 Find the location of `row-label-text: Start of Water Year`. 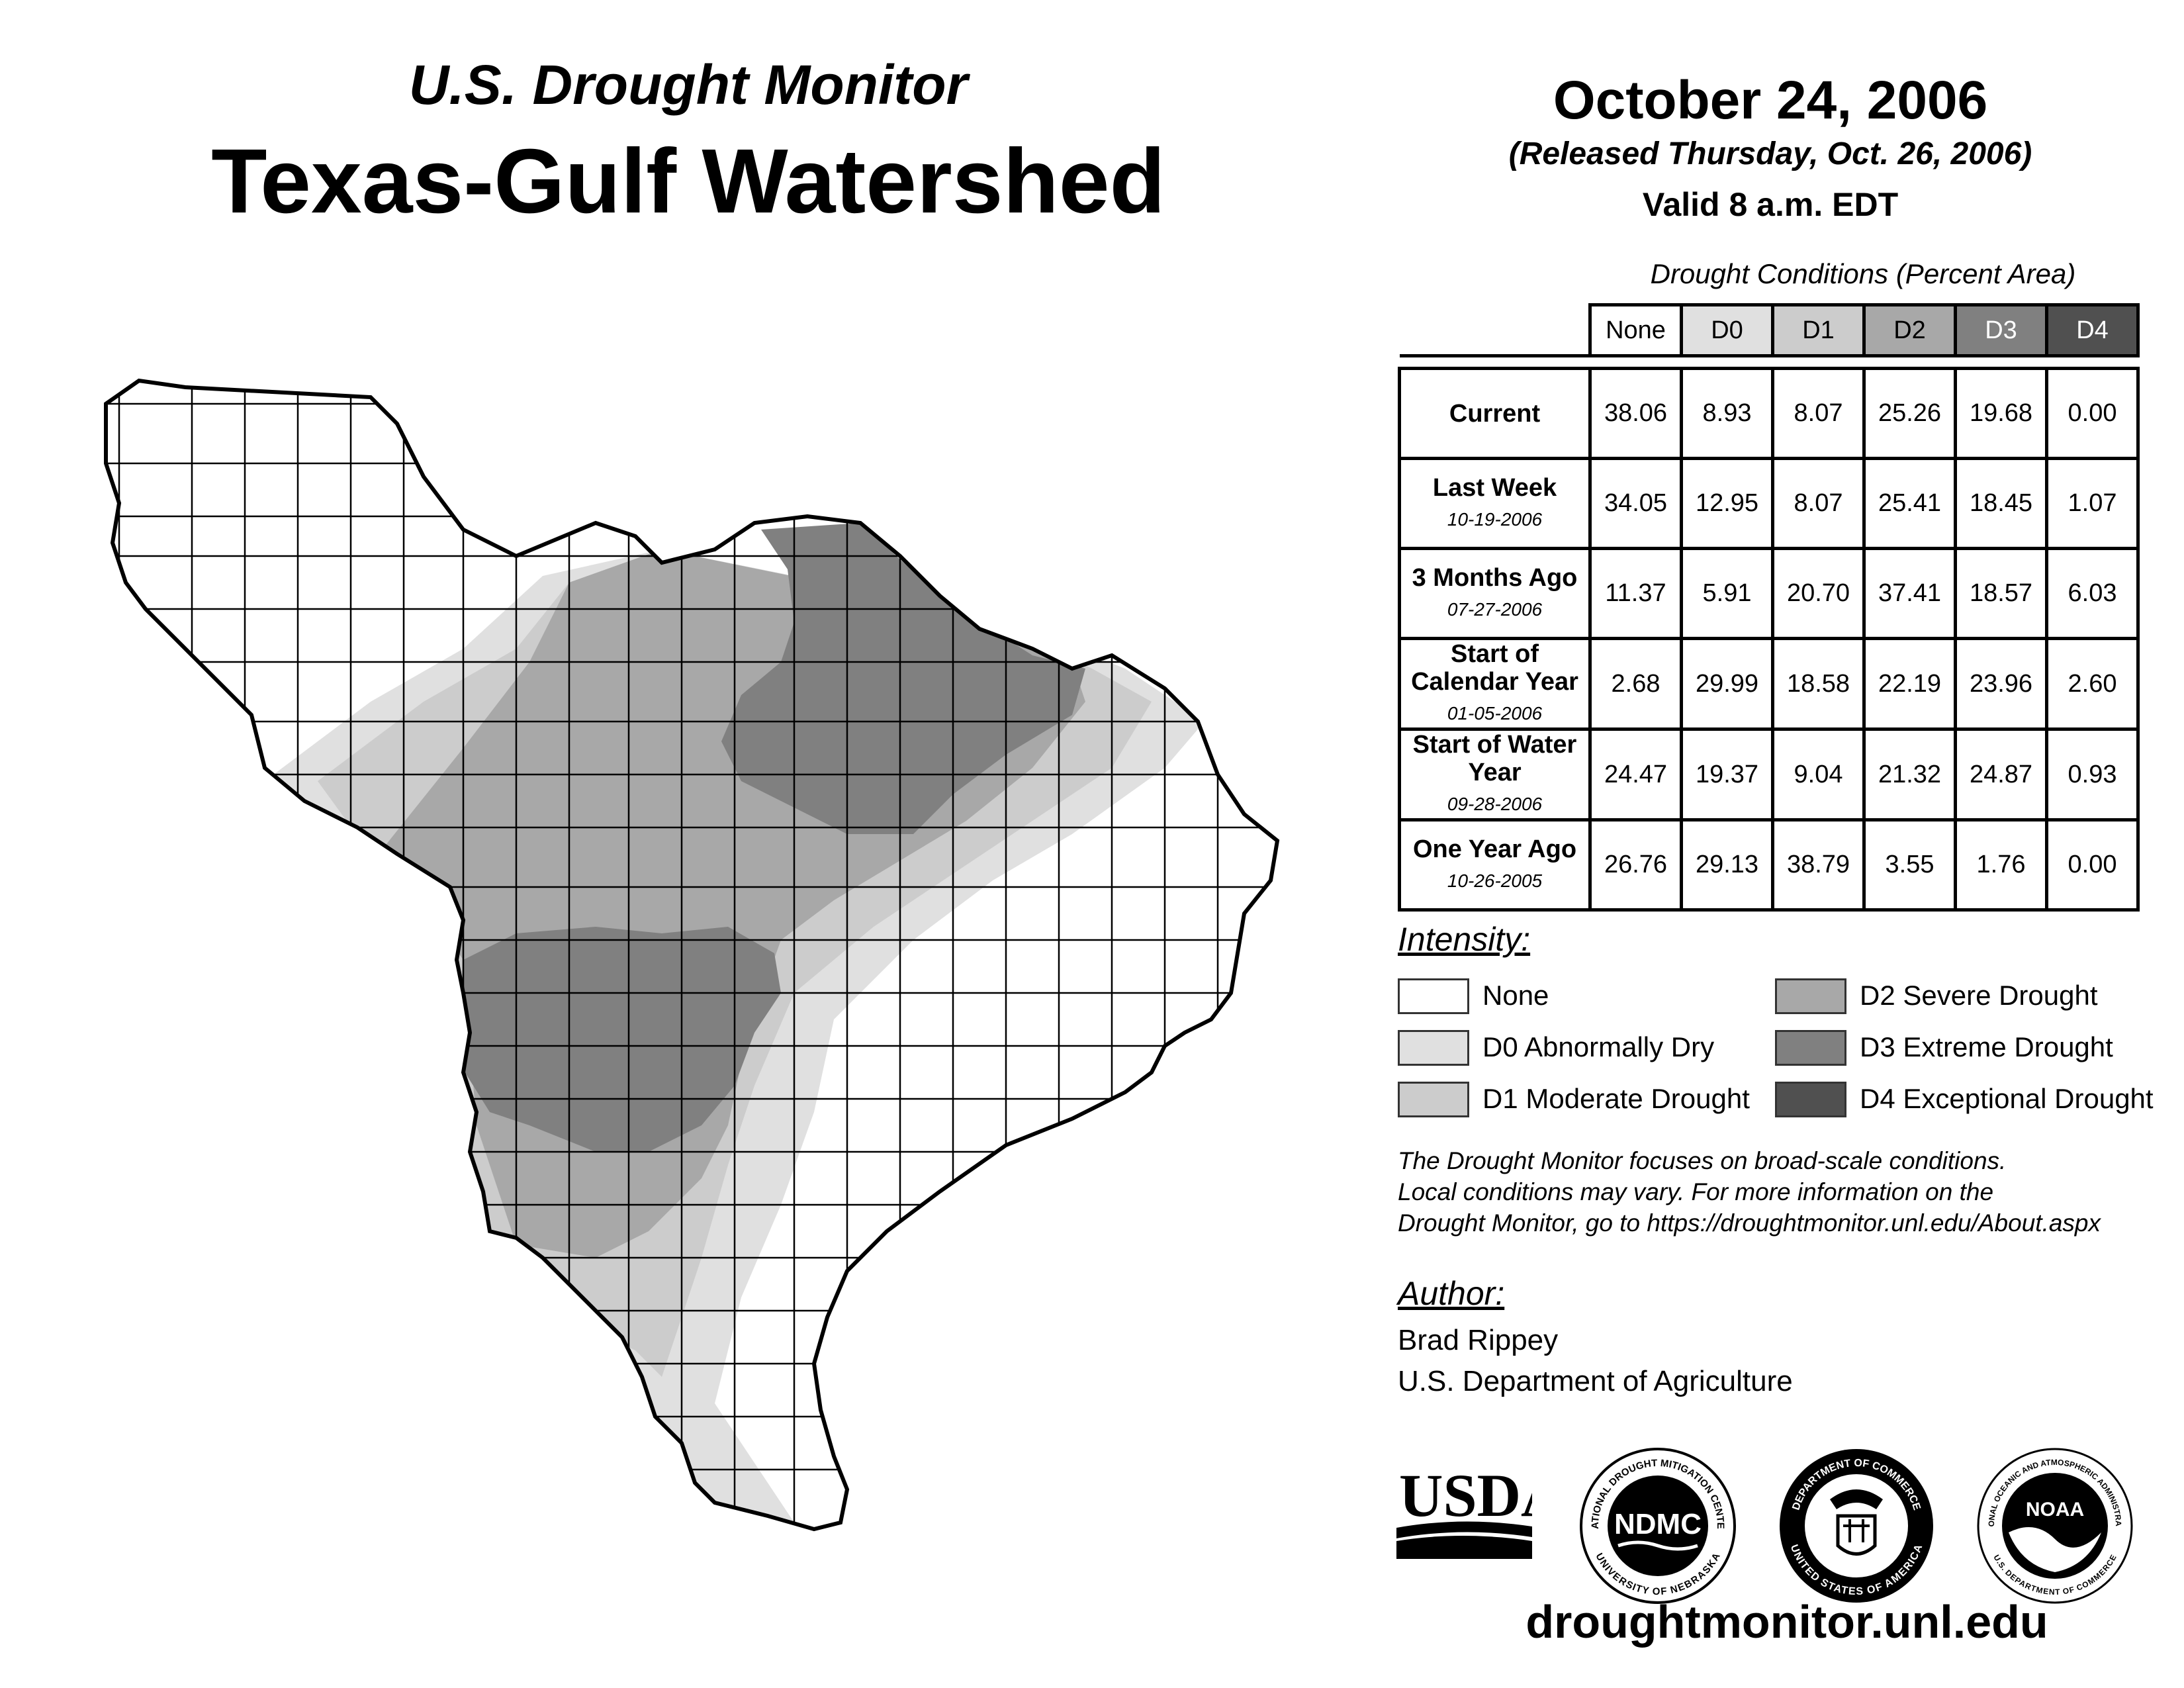

row-label-text: Start of Water Year is located at coordinates (1494, 758).